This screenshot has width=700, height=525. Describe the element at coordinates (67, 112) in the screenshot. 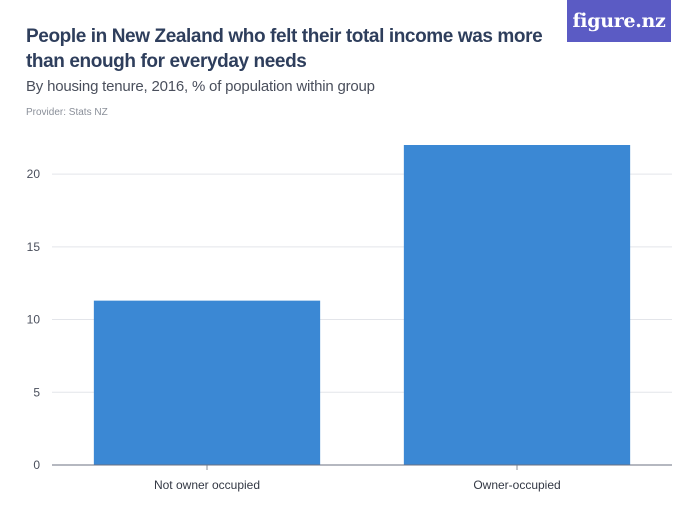

I see `provider-label: Provider: Stats NZ` at that location.